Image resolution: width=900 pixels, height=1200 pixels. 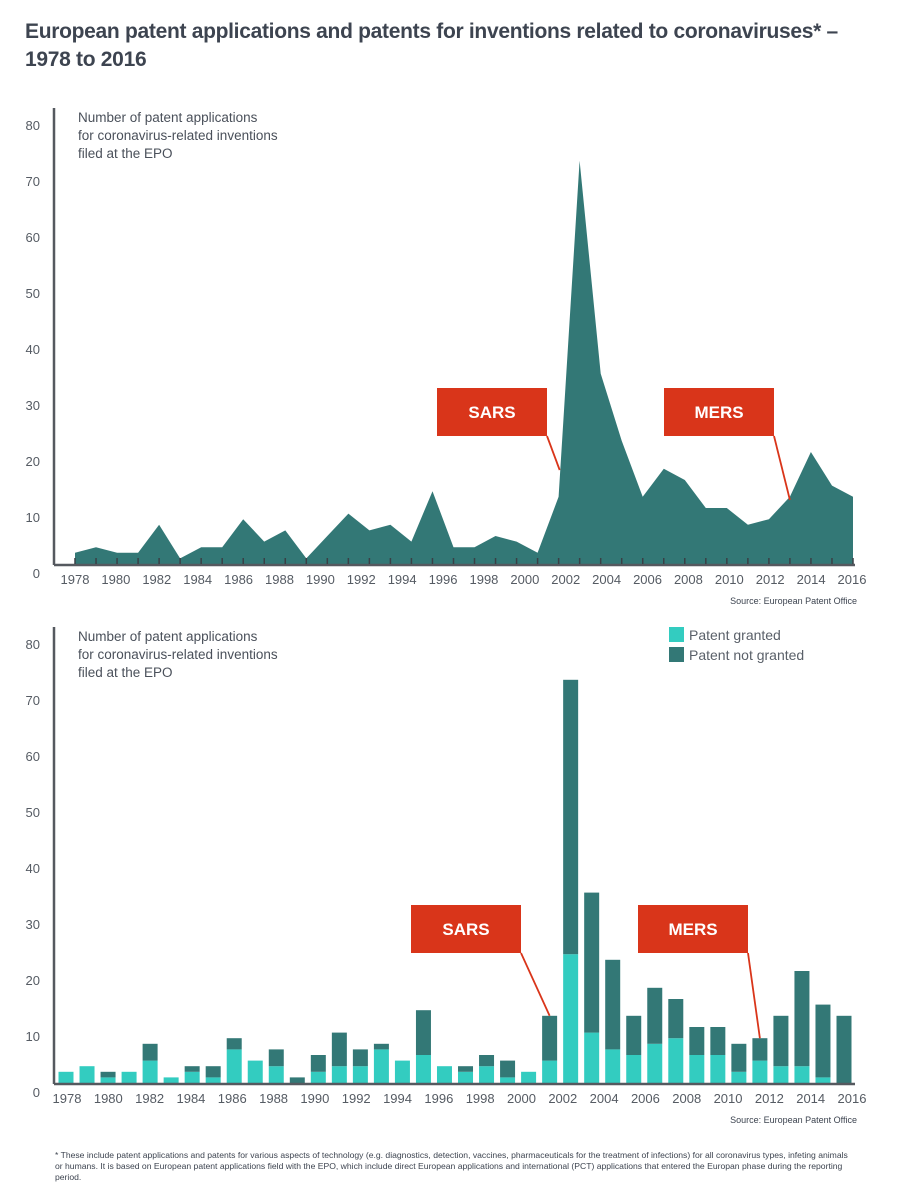 I want to click on annotation-leader-line, so click(x=754, y=995).